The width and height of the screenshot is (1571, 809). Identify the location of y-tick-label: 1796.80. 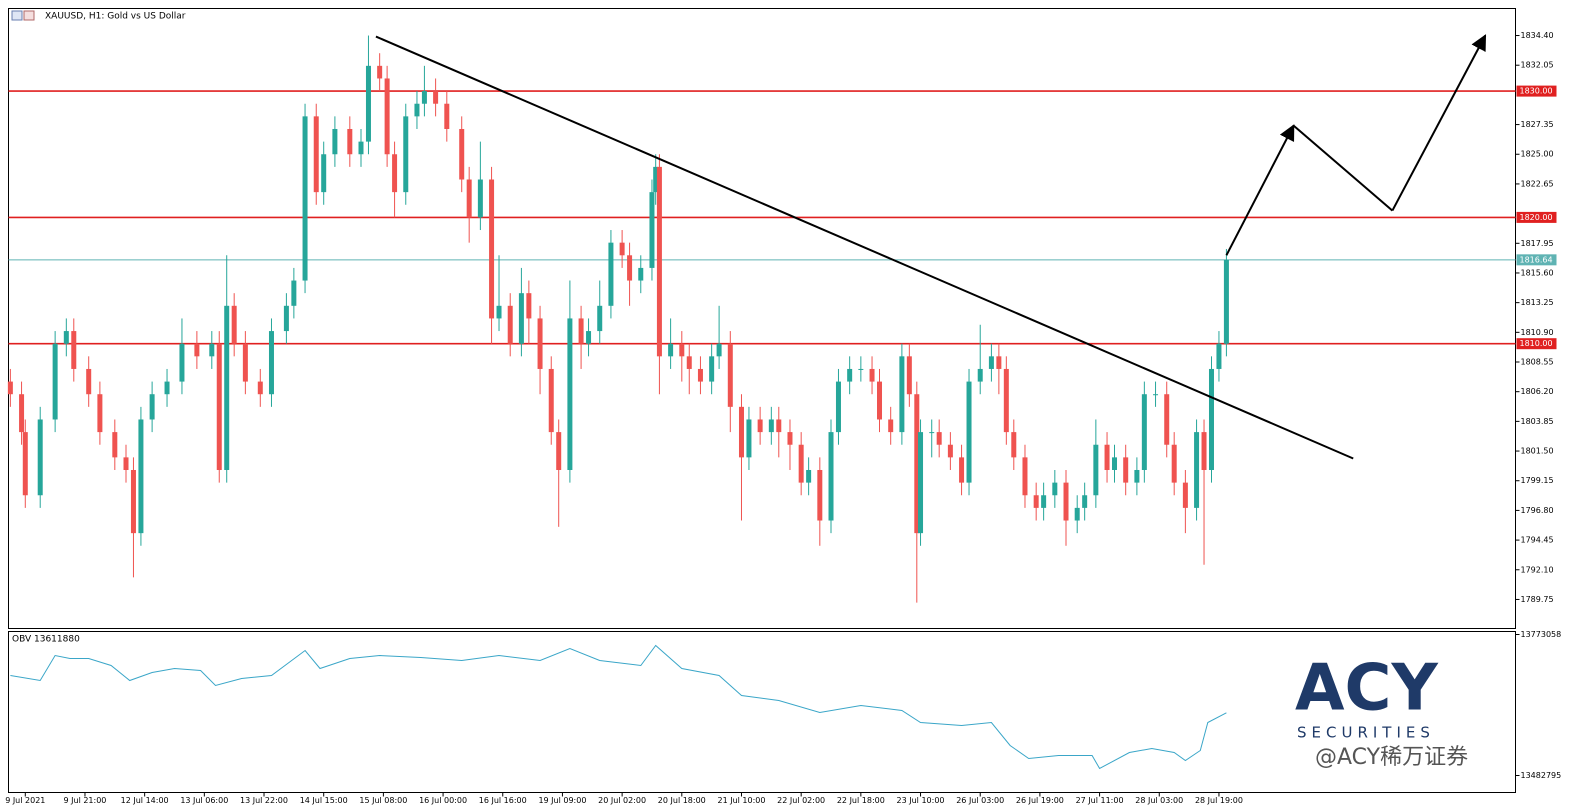
(1537, 510).